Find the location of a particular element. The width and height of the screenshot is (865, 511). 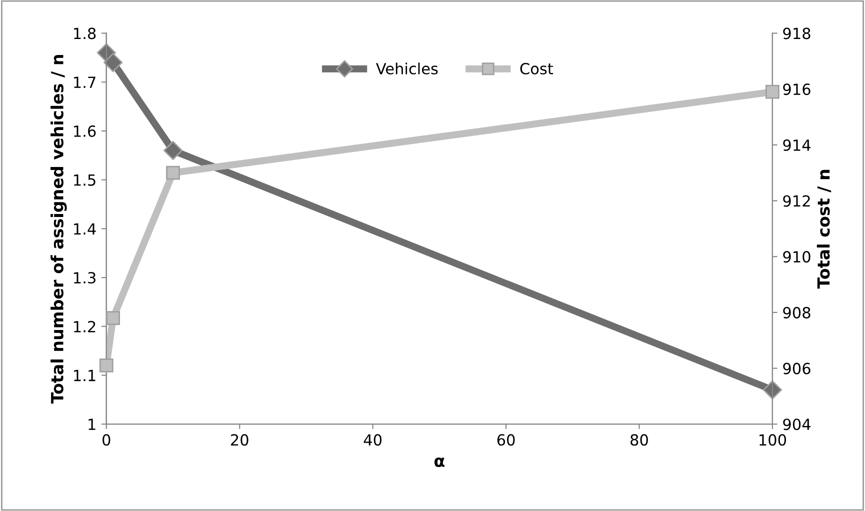

legend-label: Cost is located at coordinates (537, 68).